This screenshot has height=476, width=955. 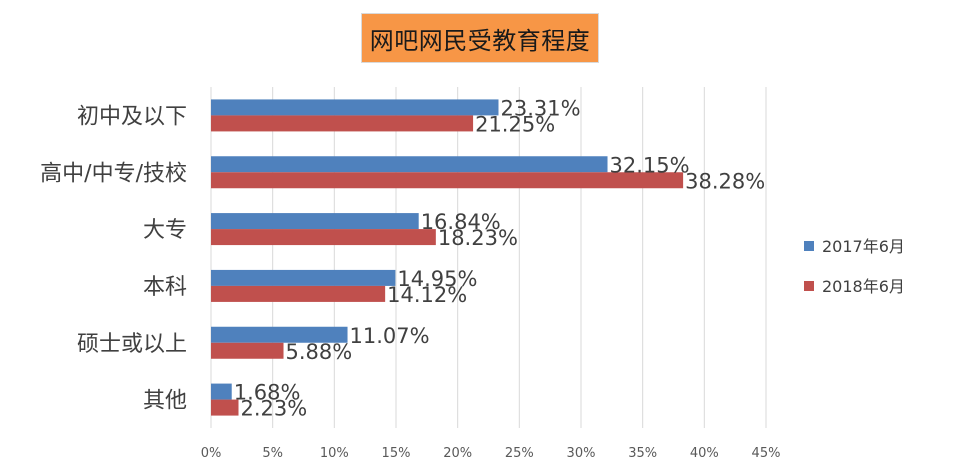 What do you see at coordinates (334, 453) in the screenshot?
I see `x-tick-label: 10%` at bounding box center [334, 453].